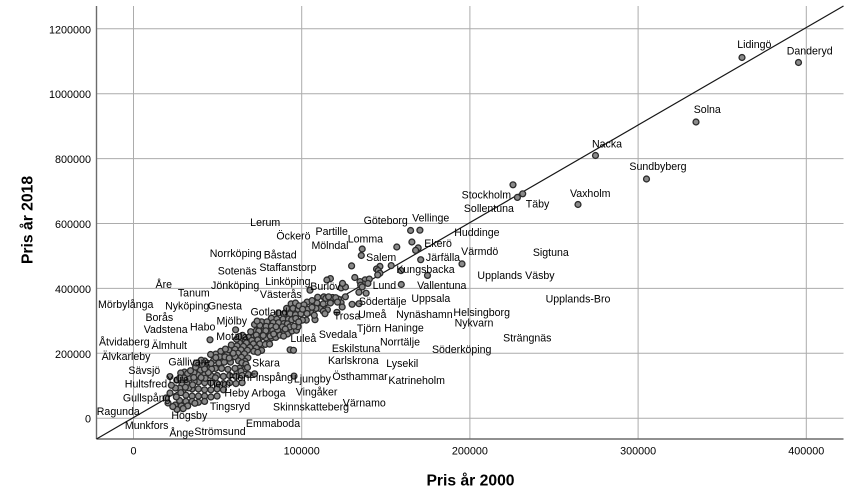  I want to click on svg-text: Karlskrona, so click(353, 361).